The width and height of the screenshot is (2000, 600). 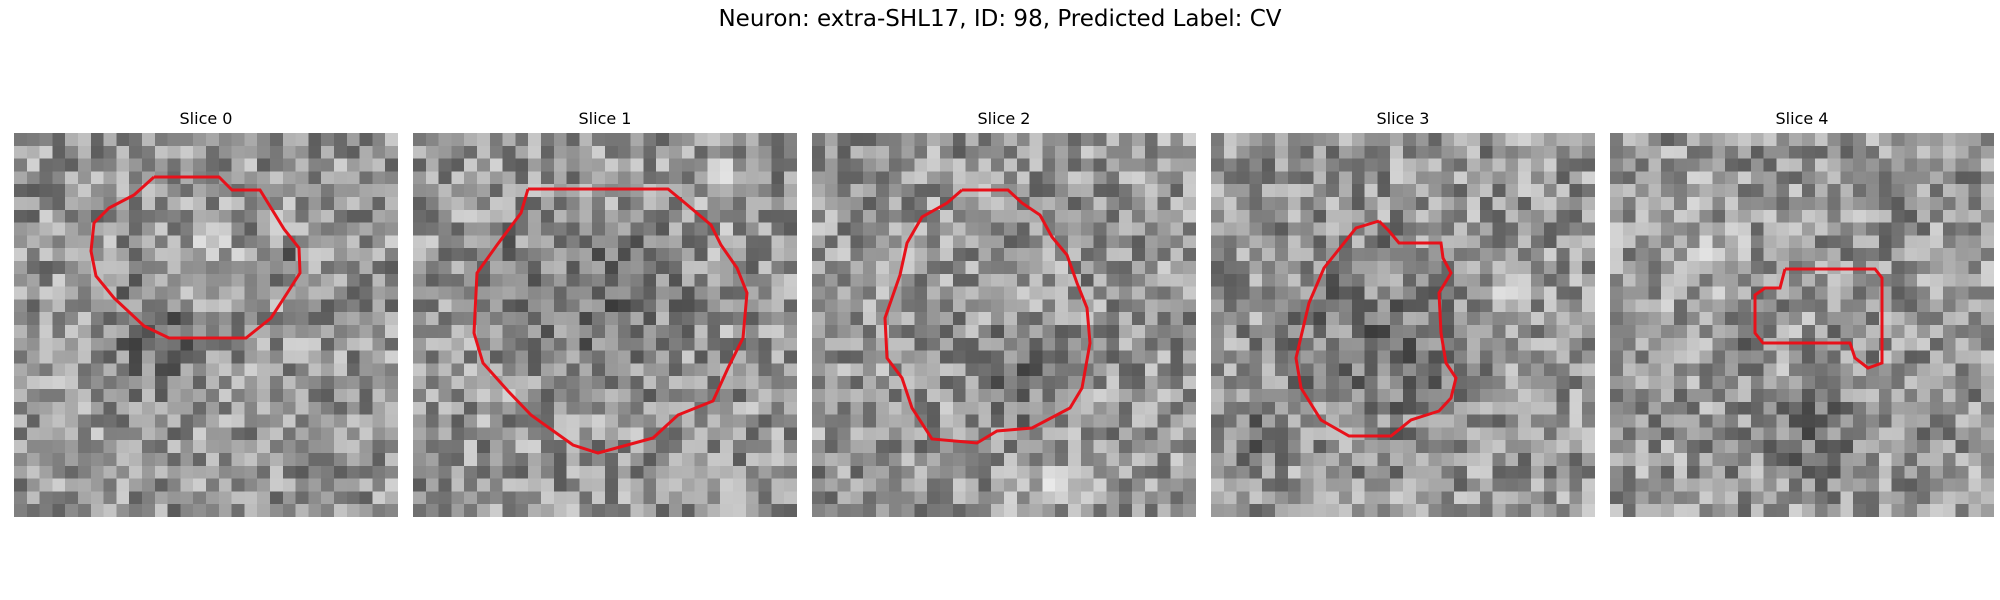 I want to click on slice-title: Slice 4, so click(x=1802, y=118).